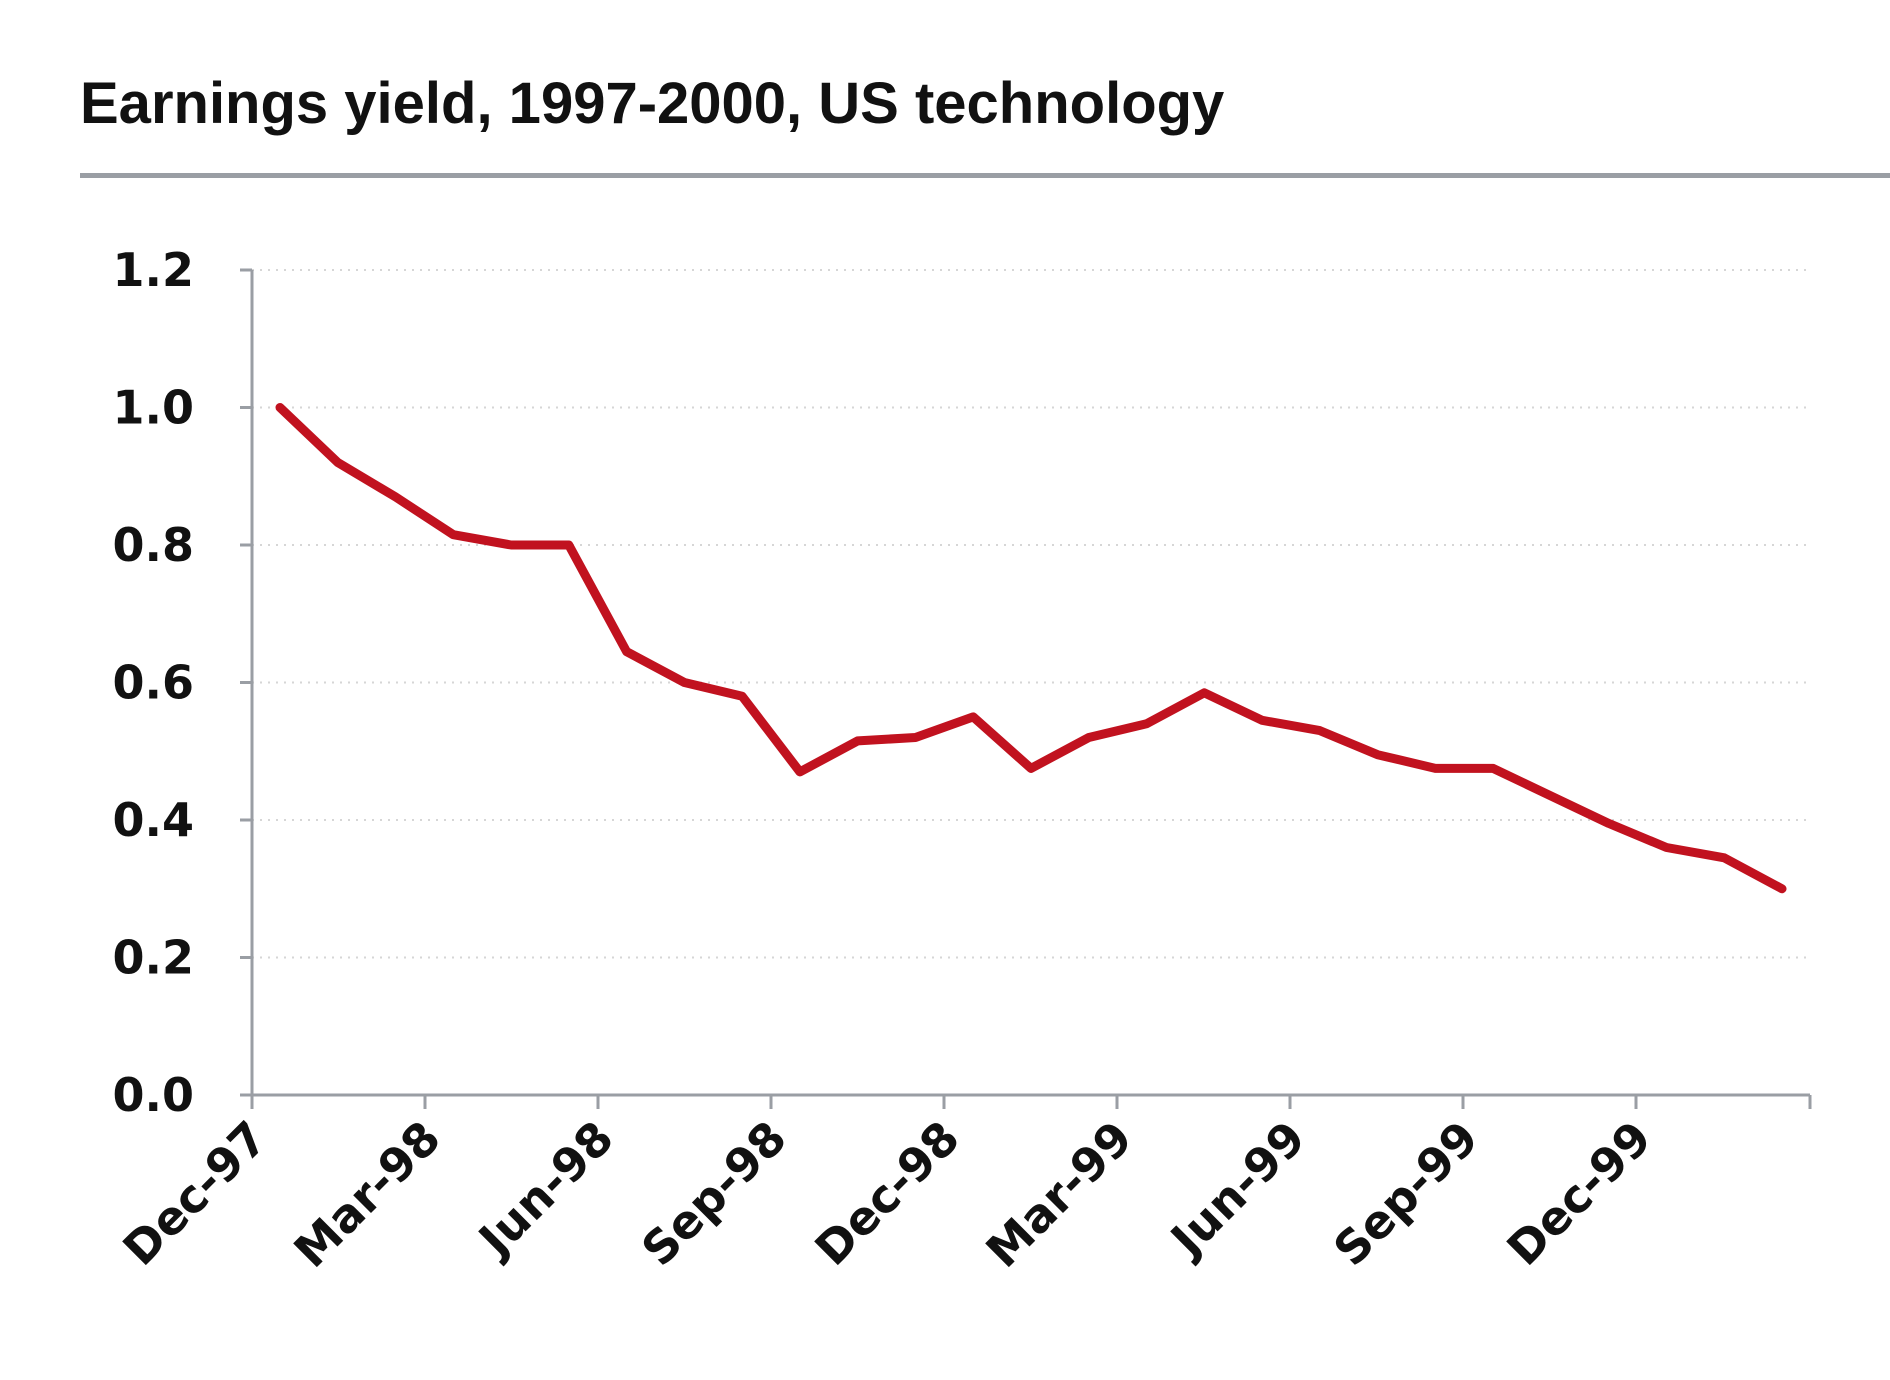 This screenshot has height=1380, width=1890. I want to click on title-divider, so click(985, 175).